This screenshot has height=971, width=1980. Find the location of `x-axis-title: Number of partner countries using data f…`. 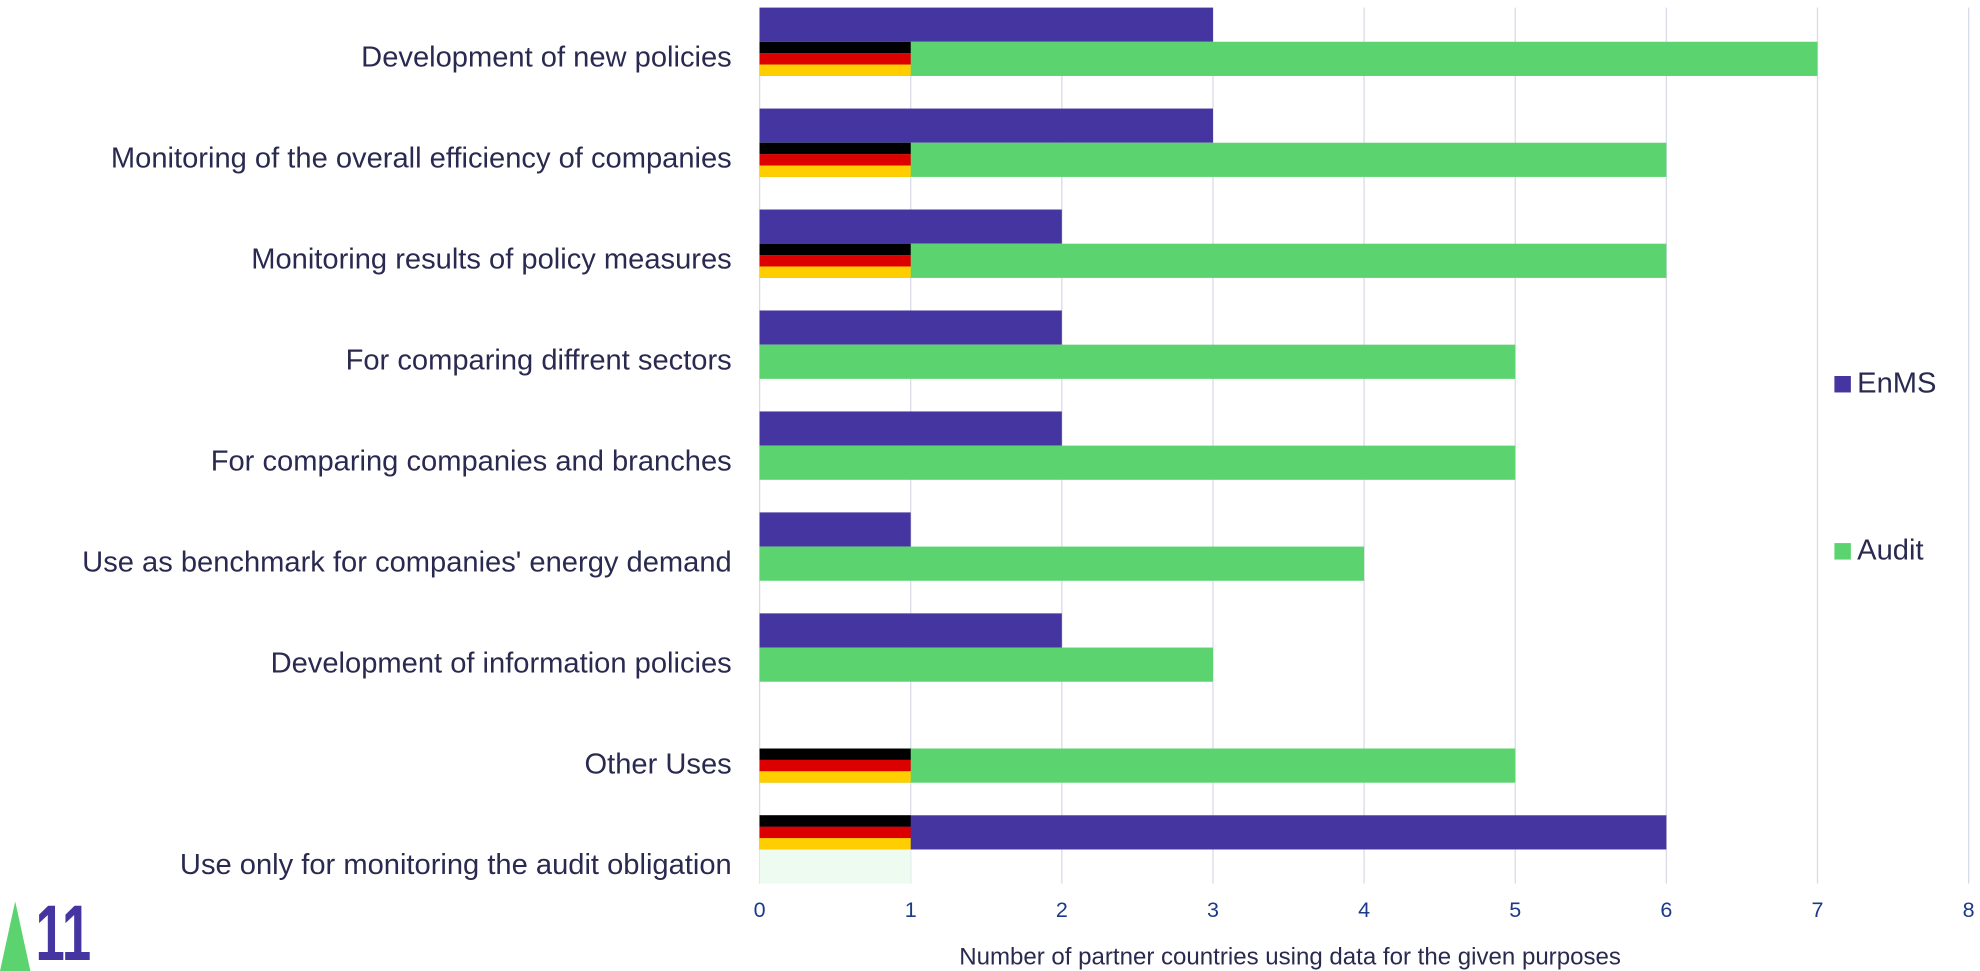

x-axis-title: Number of partner countries using data f… is located at coordinates (1290, 957).